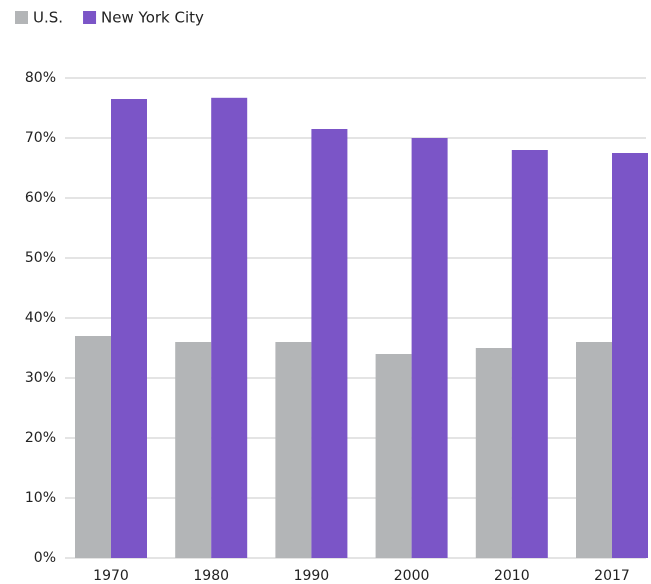 The width and height of the screenshot is (651, 584). Describe the element at coordinates (40, 138) in the screenshot. I see `y-tick-label: 70%` at that location.